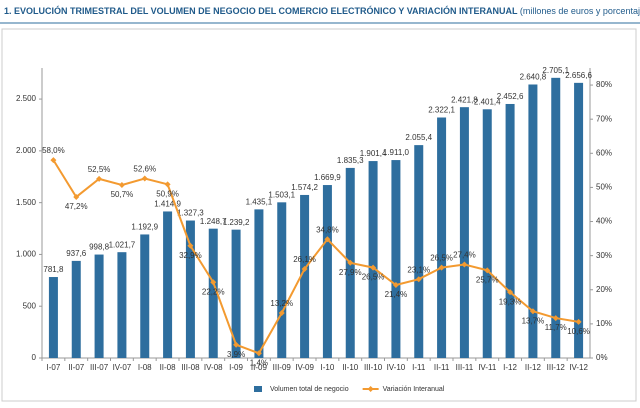 This screenshot has height=408, width=640. I want to click on x-tick-label: IV-07, so click(122, 367).